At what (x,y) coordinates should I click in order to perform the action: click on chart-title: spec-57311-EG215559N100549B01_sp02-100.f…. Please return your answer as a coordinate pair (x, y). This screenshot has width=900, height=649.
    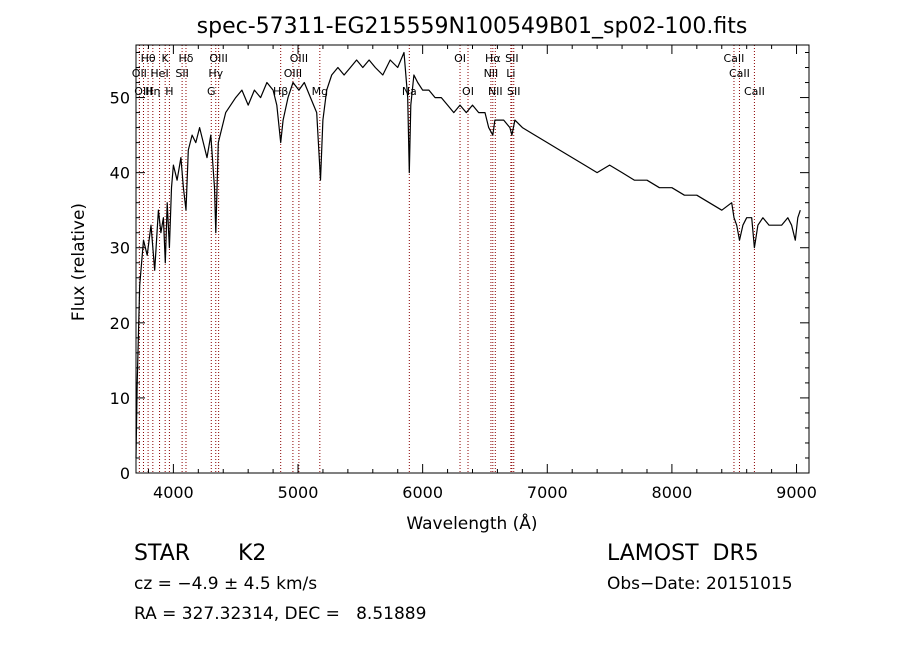
    Looking at the image, I should click on (472, 26).